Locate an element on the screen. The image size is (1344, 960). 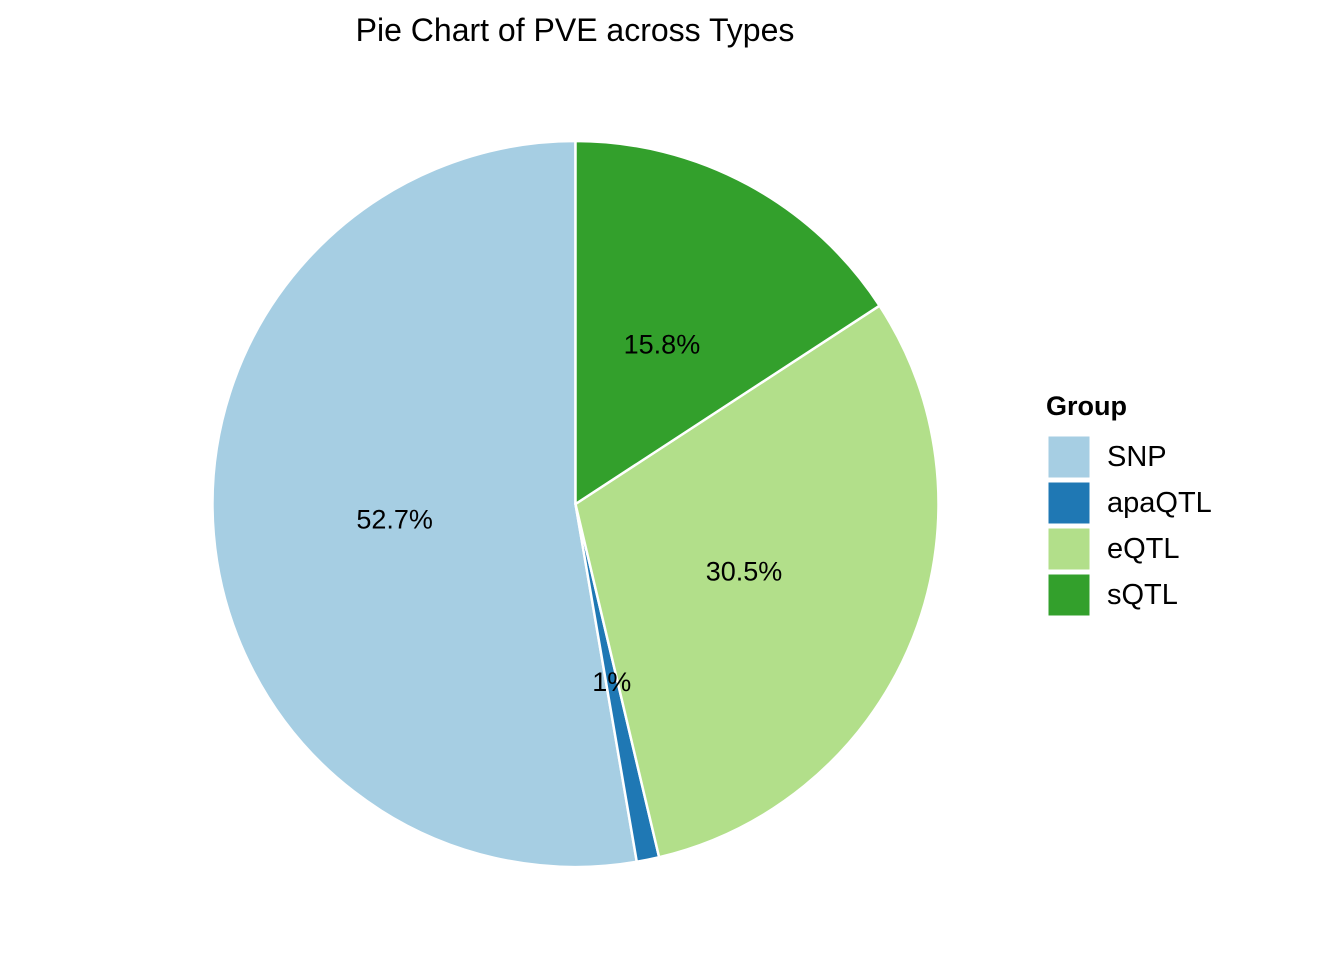
legend-key-snp is located at coordinates (1069, 457).